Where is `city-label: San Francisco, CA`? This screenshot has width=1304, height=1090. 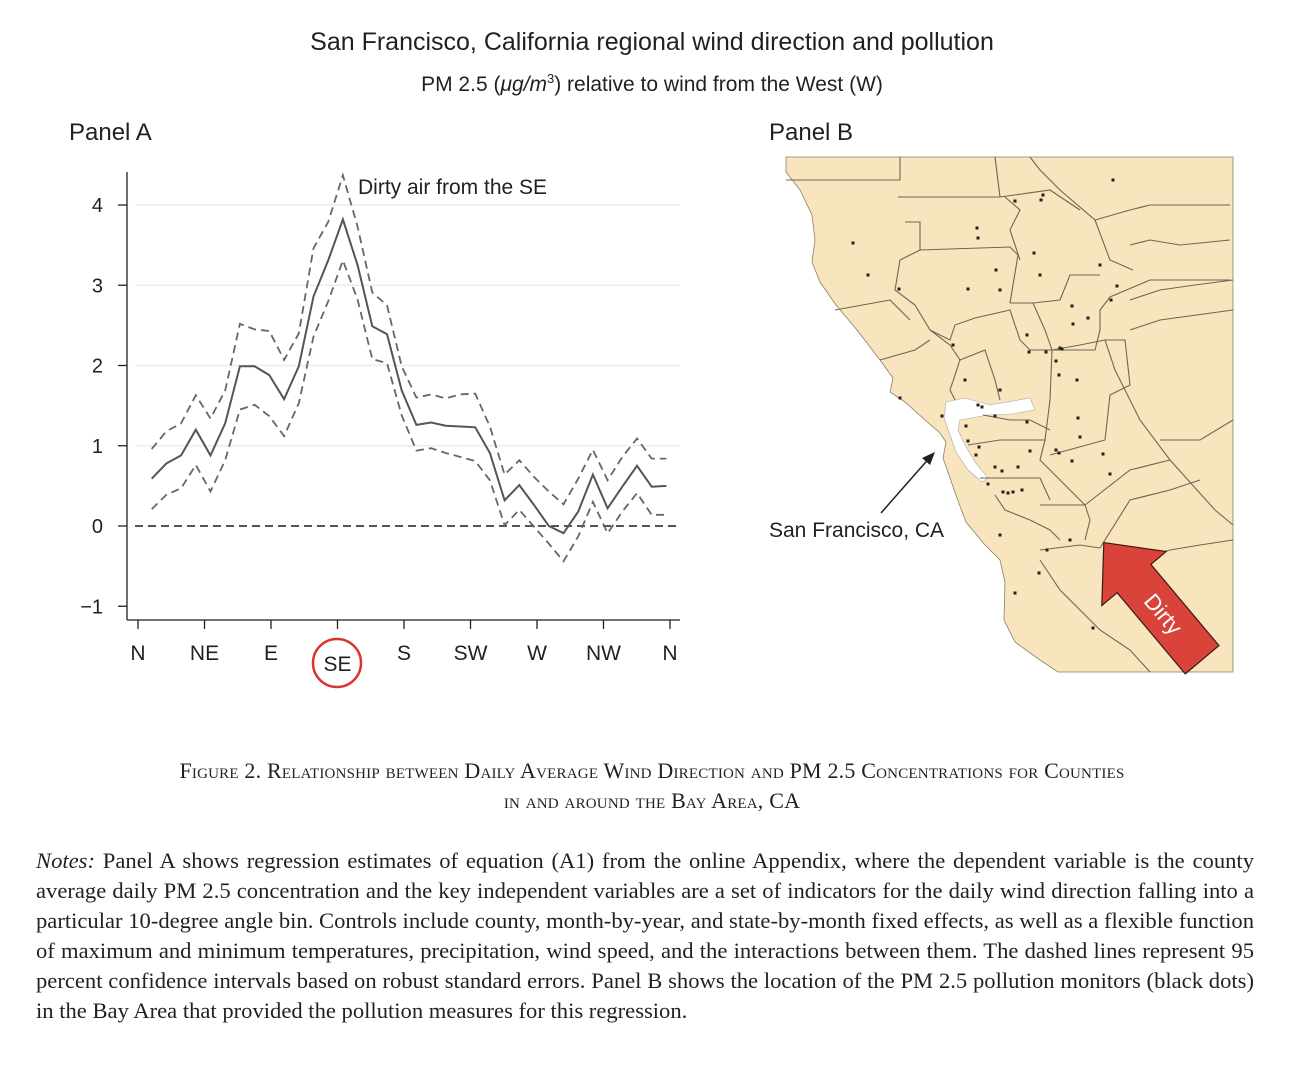 city-label: San Francisco, CA is located at coordinates (856, 530).